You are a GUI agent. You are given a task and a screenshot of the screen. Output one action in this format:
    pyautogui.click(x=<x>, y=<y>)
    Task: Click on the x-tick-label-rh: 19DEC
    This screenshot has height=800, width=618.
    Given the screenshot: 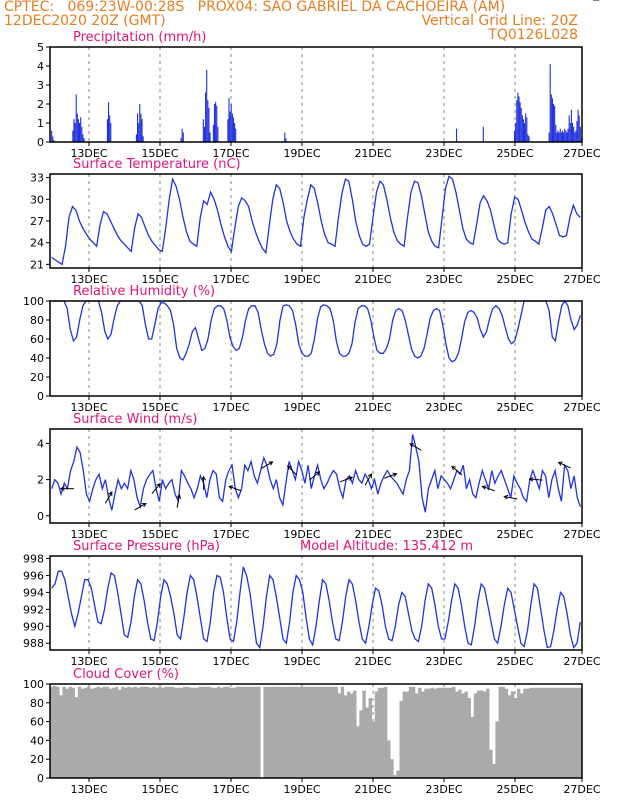 What is the action you would take?
    pyautogui.click(x=301, y=407)
    